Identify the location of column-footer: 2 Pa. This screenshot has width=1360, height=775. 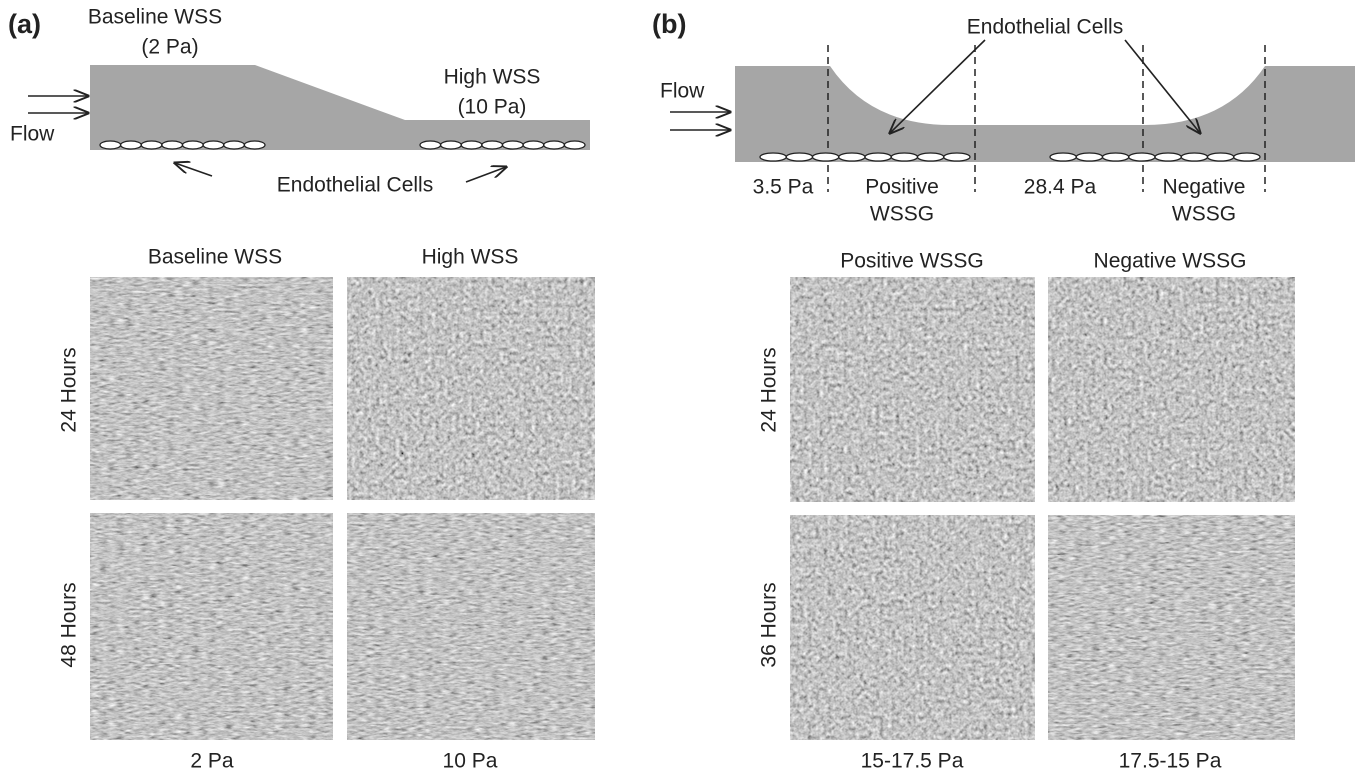
(212, 761).